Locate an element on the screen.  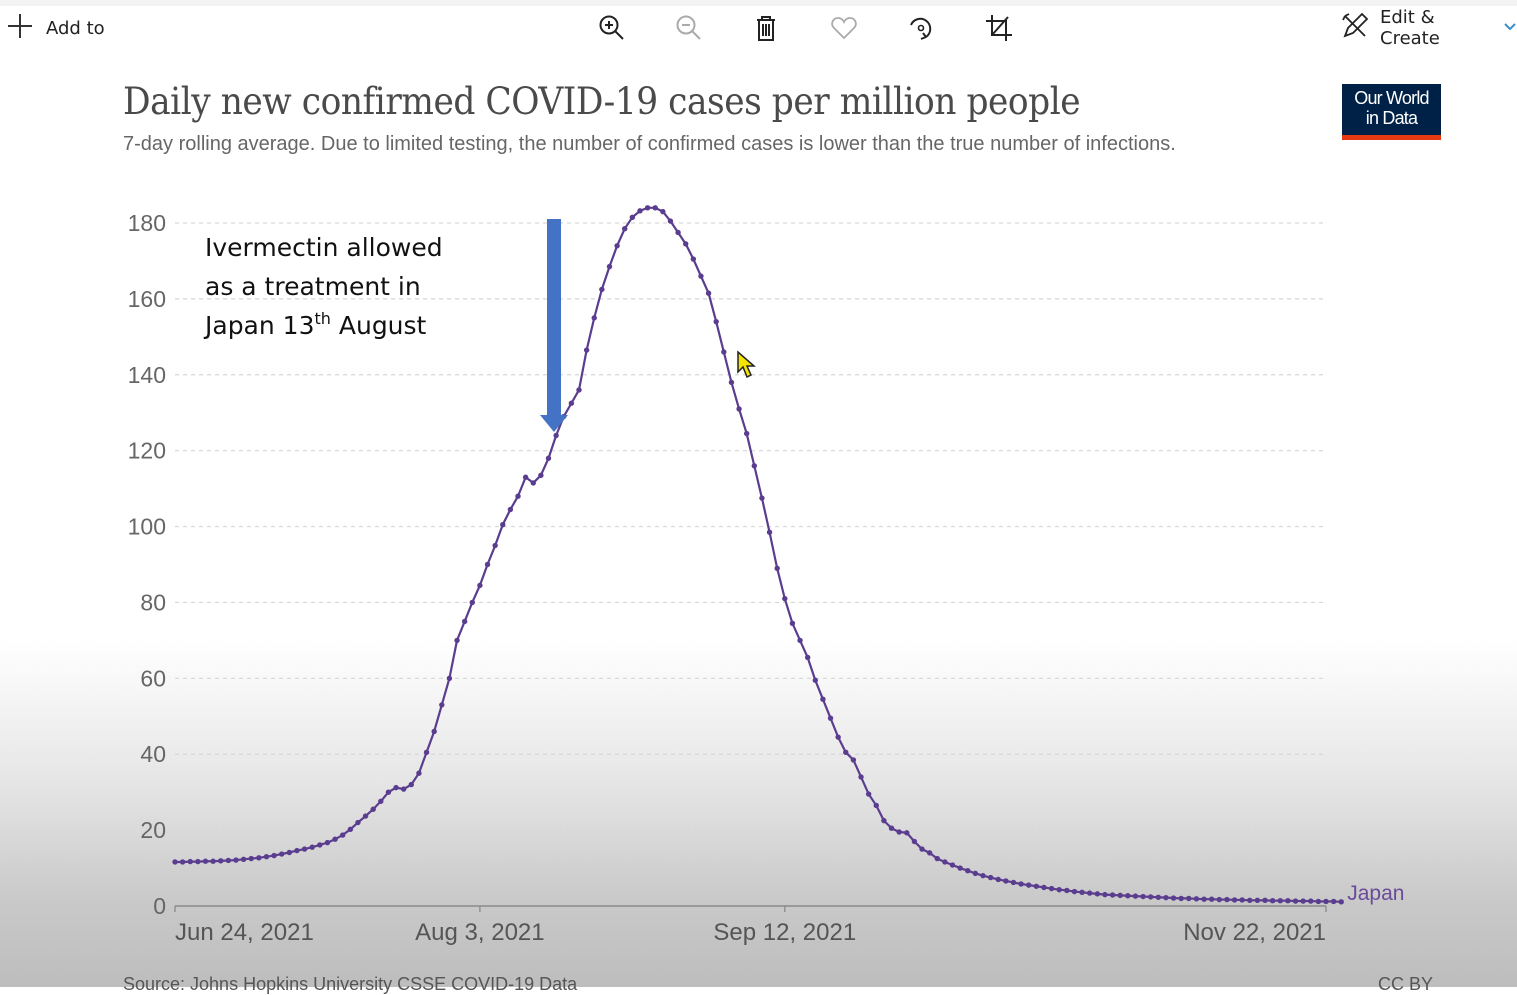
window-top-strip is located at coordinates (758, 3).